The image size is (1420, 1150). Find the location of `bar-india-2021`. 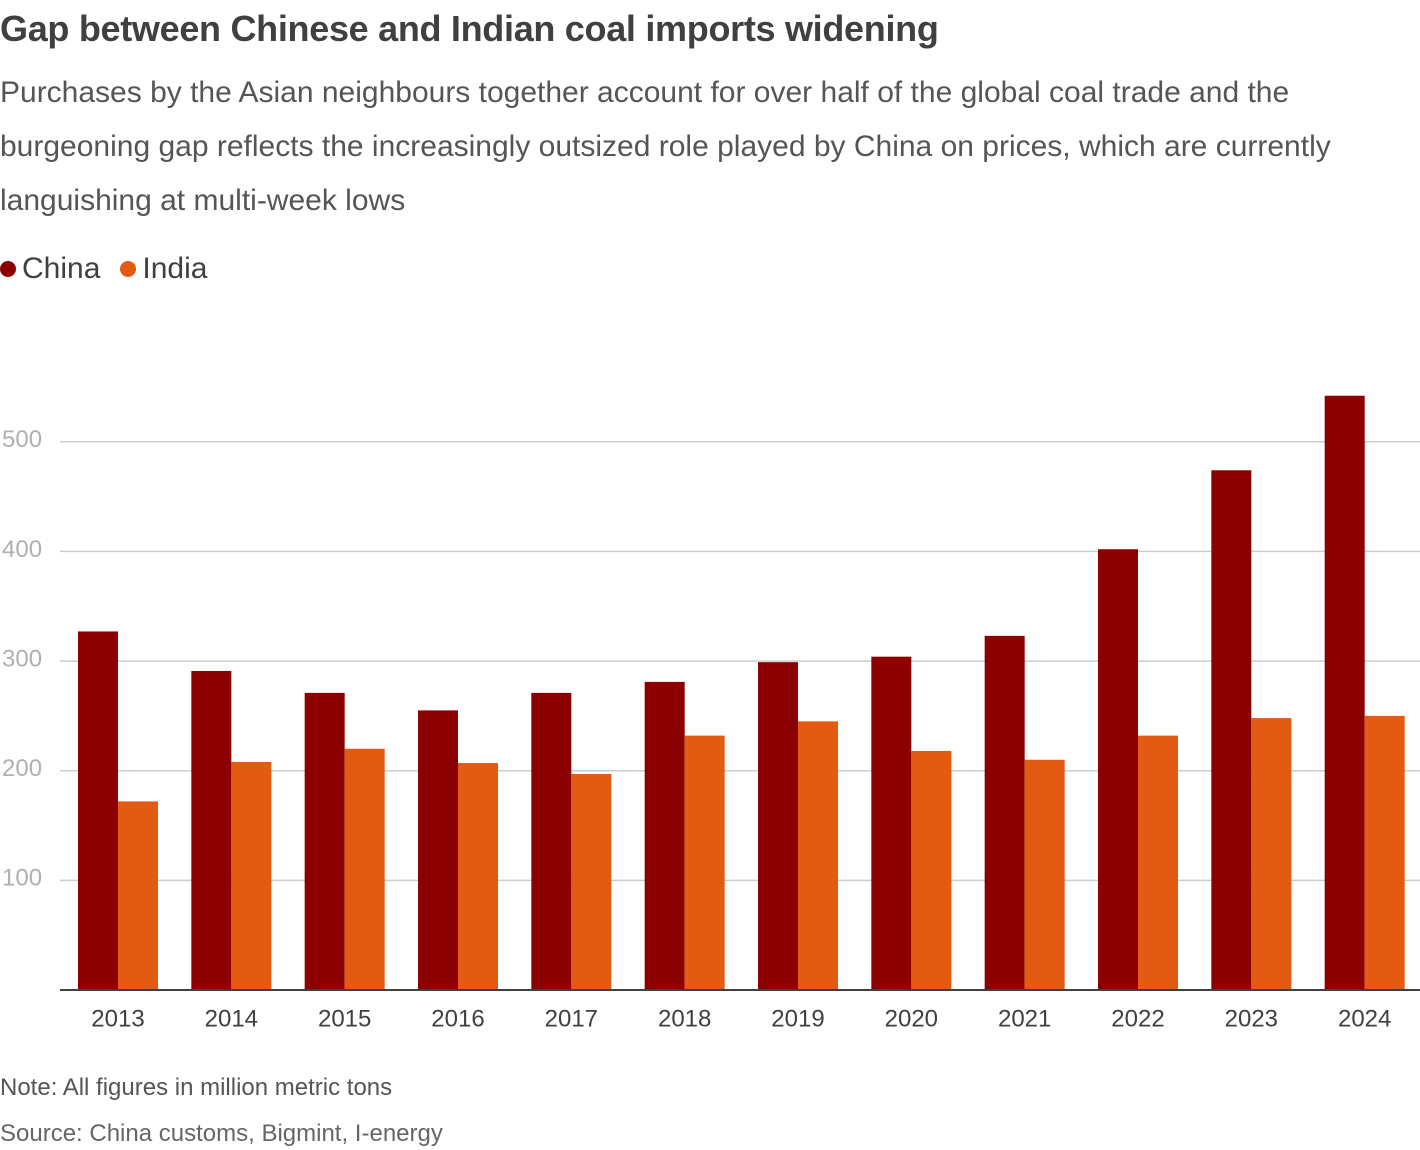

bar-india-2021 is located at coordinates (1044, 874).